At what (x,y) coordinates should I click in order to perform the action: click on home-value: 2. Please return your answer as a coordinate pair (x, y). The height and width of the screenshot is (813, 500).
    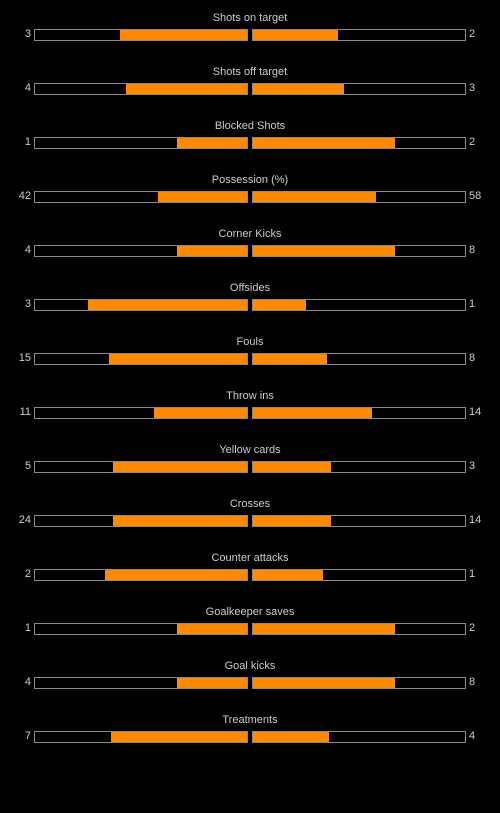
    Looking at the image, I should click on (27, 574).